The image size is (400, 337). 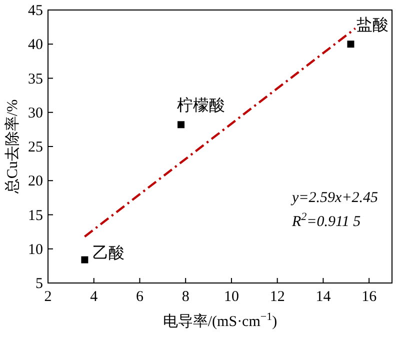 What do you see at coordinates (35, 79) in the screenshot?
I see `y-tick-label: 35` at bounding box center [35, 79].